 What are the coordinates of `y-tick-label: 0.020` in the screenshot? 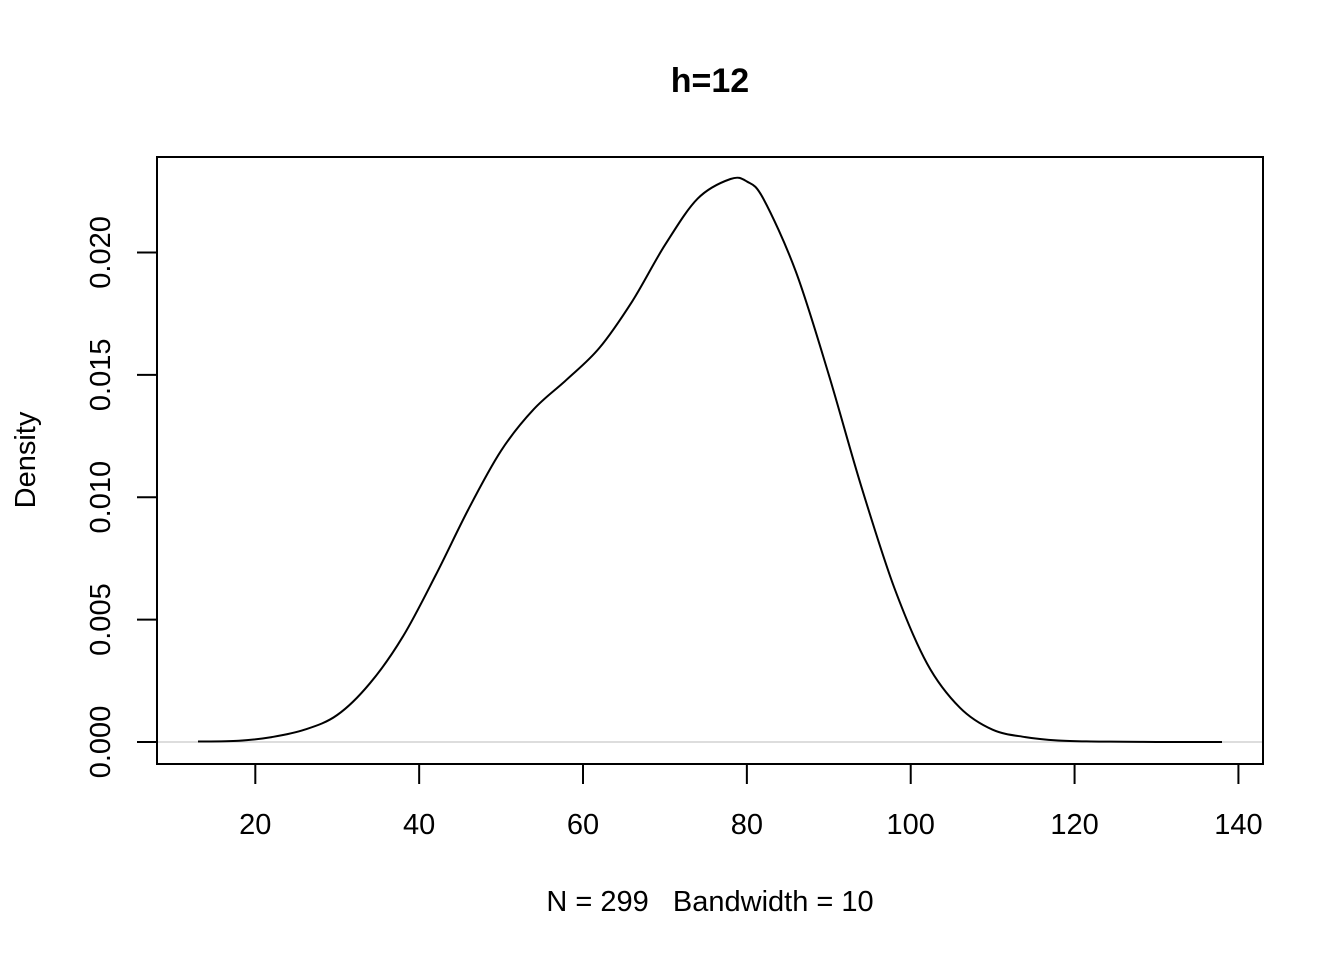 It's located at (101, 252).